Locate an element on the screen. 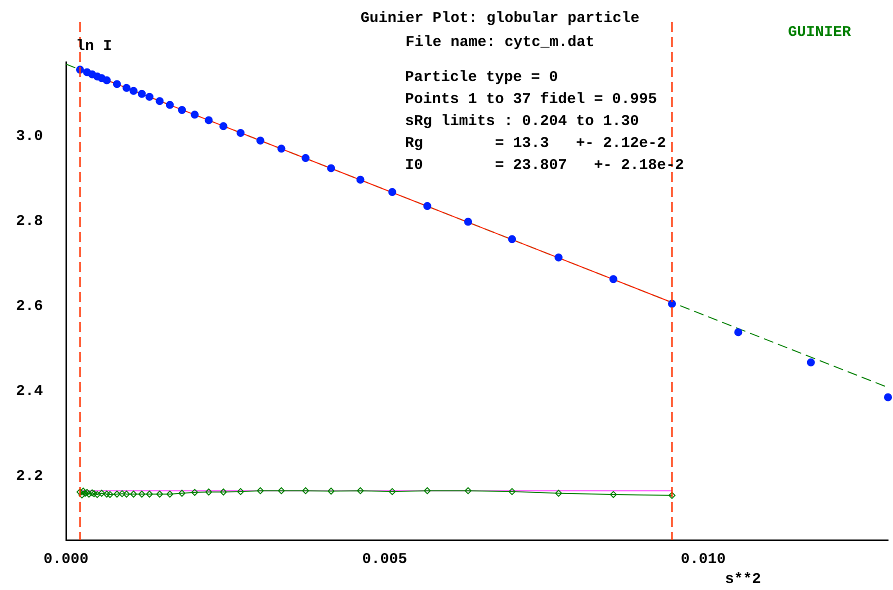  annotation: Particle type = 0 is located at coordinates (481, 77).